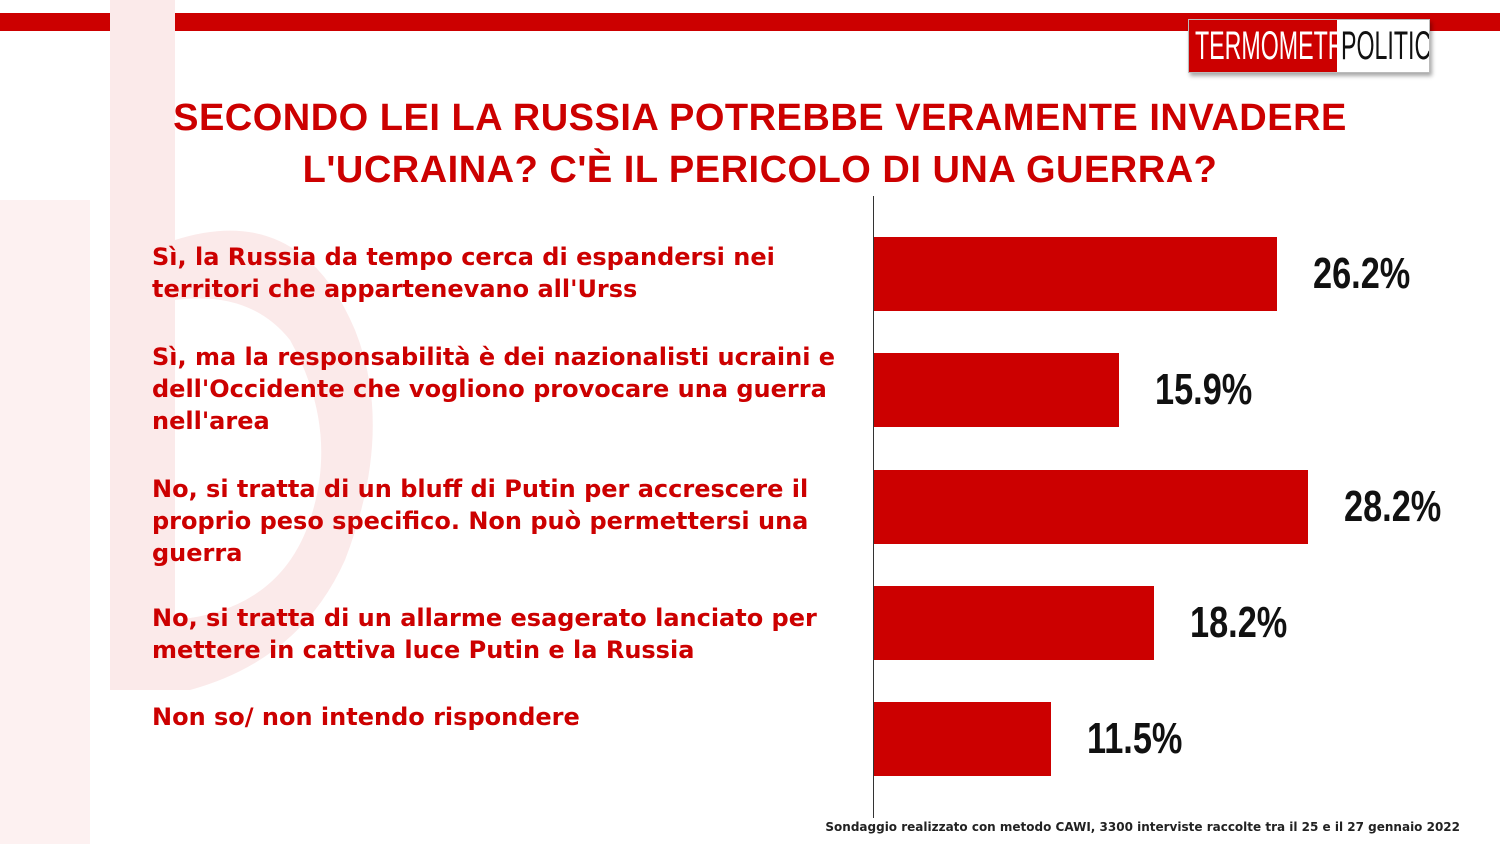  What do you see at coordinates (1135, 738) in the screenshot?
I see `bar-value-label: 11.5%` at bounding box center [1135, 738].